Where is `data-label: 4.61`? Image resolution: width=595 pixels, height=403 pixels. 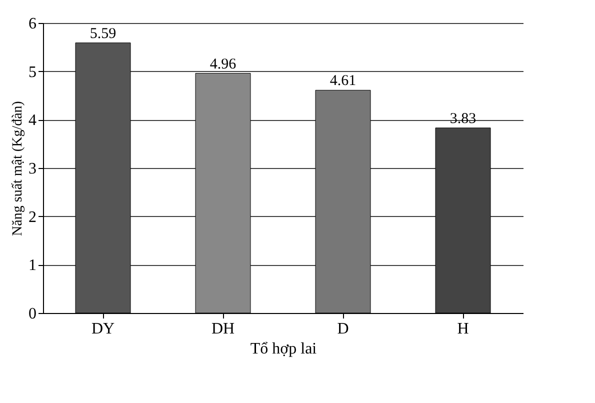
data-label: 4.61 is located at coordinates (343, 81).